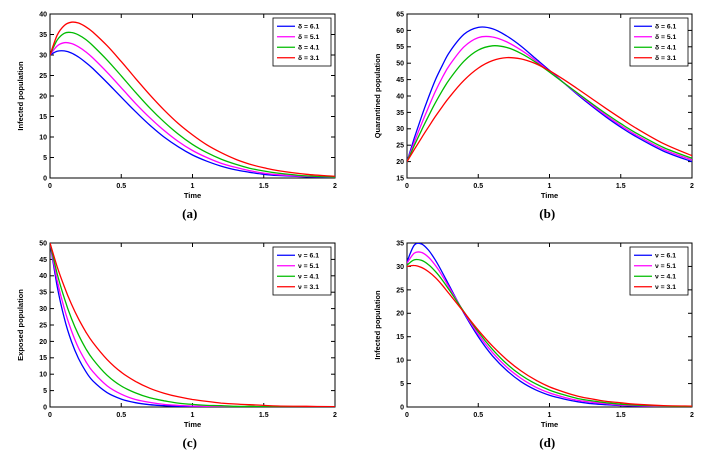 This screenshot has width=715, height=458. I want to click on svg-text: 55, so click(400, 47).